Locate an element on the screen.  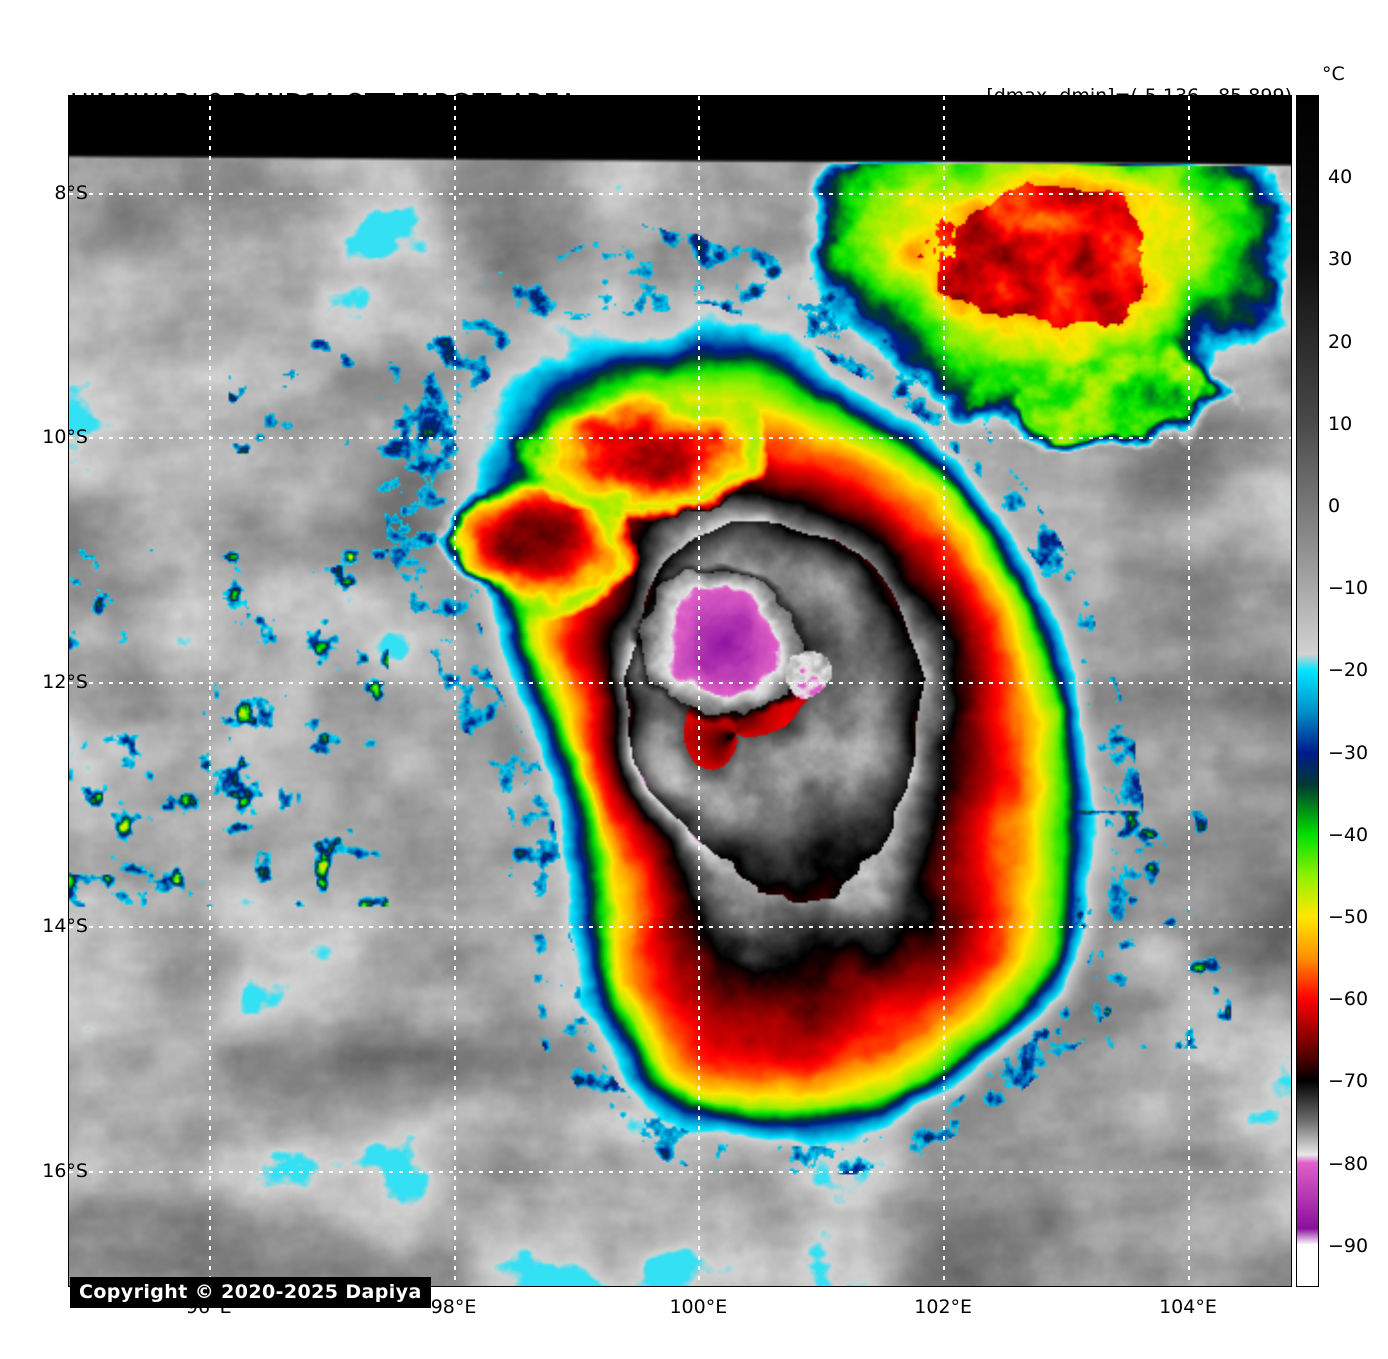
colorbar-tick-label: −90 is located at coordinates (1348, 1245).